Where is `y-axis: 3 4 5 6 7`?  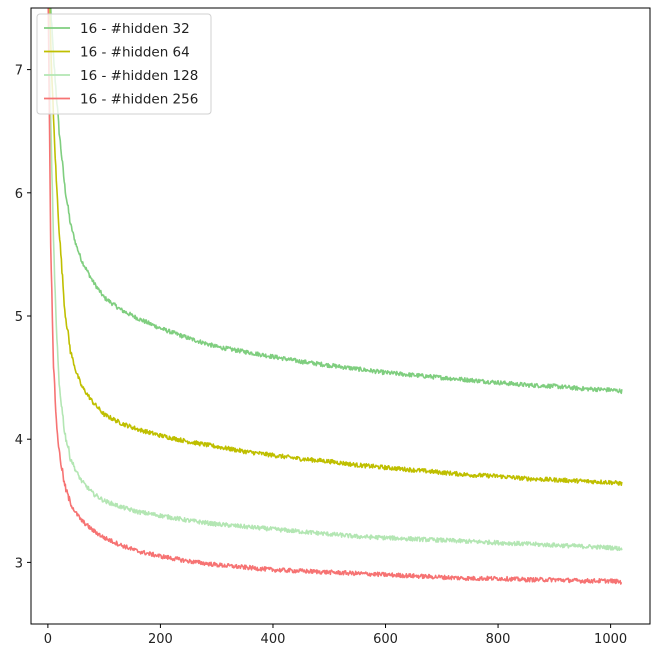
y-axis: 3 4 5 6 7 is located at coordinates (23, 317).